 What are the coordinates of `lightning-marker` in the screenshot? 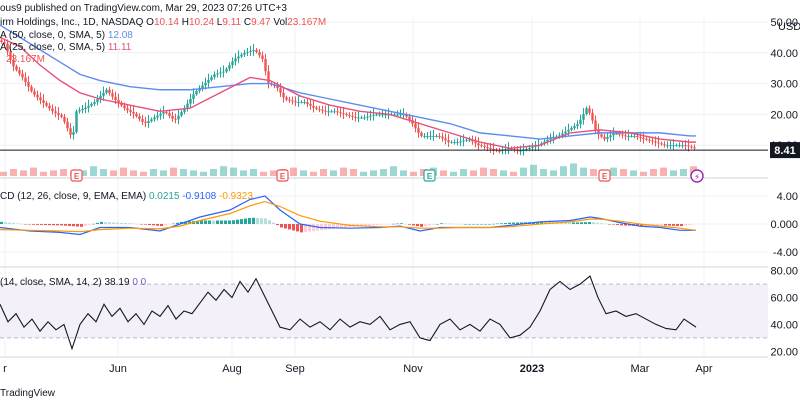 It's located at (697, 176).